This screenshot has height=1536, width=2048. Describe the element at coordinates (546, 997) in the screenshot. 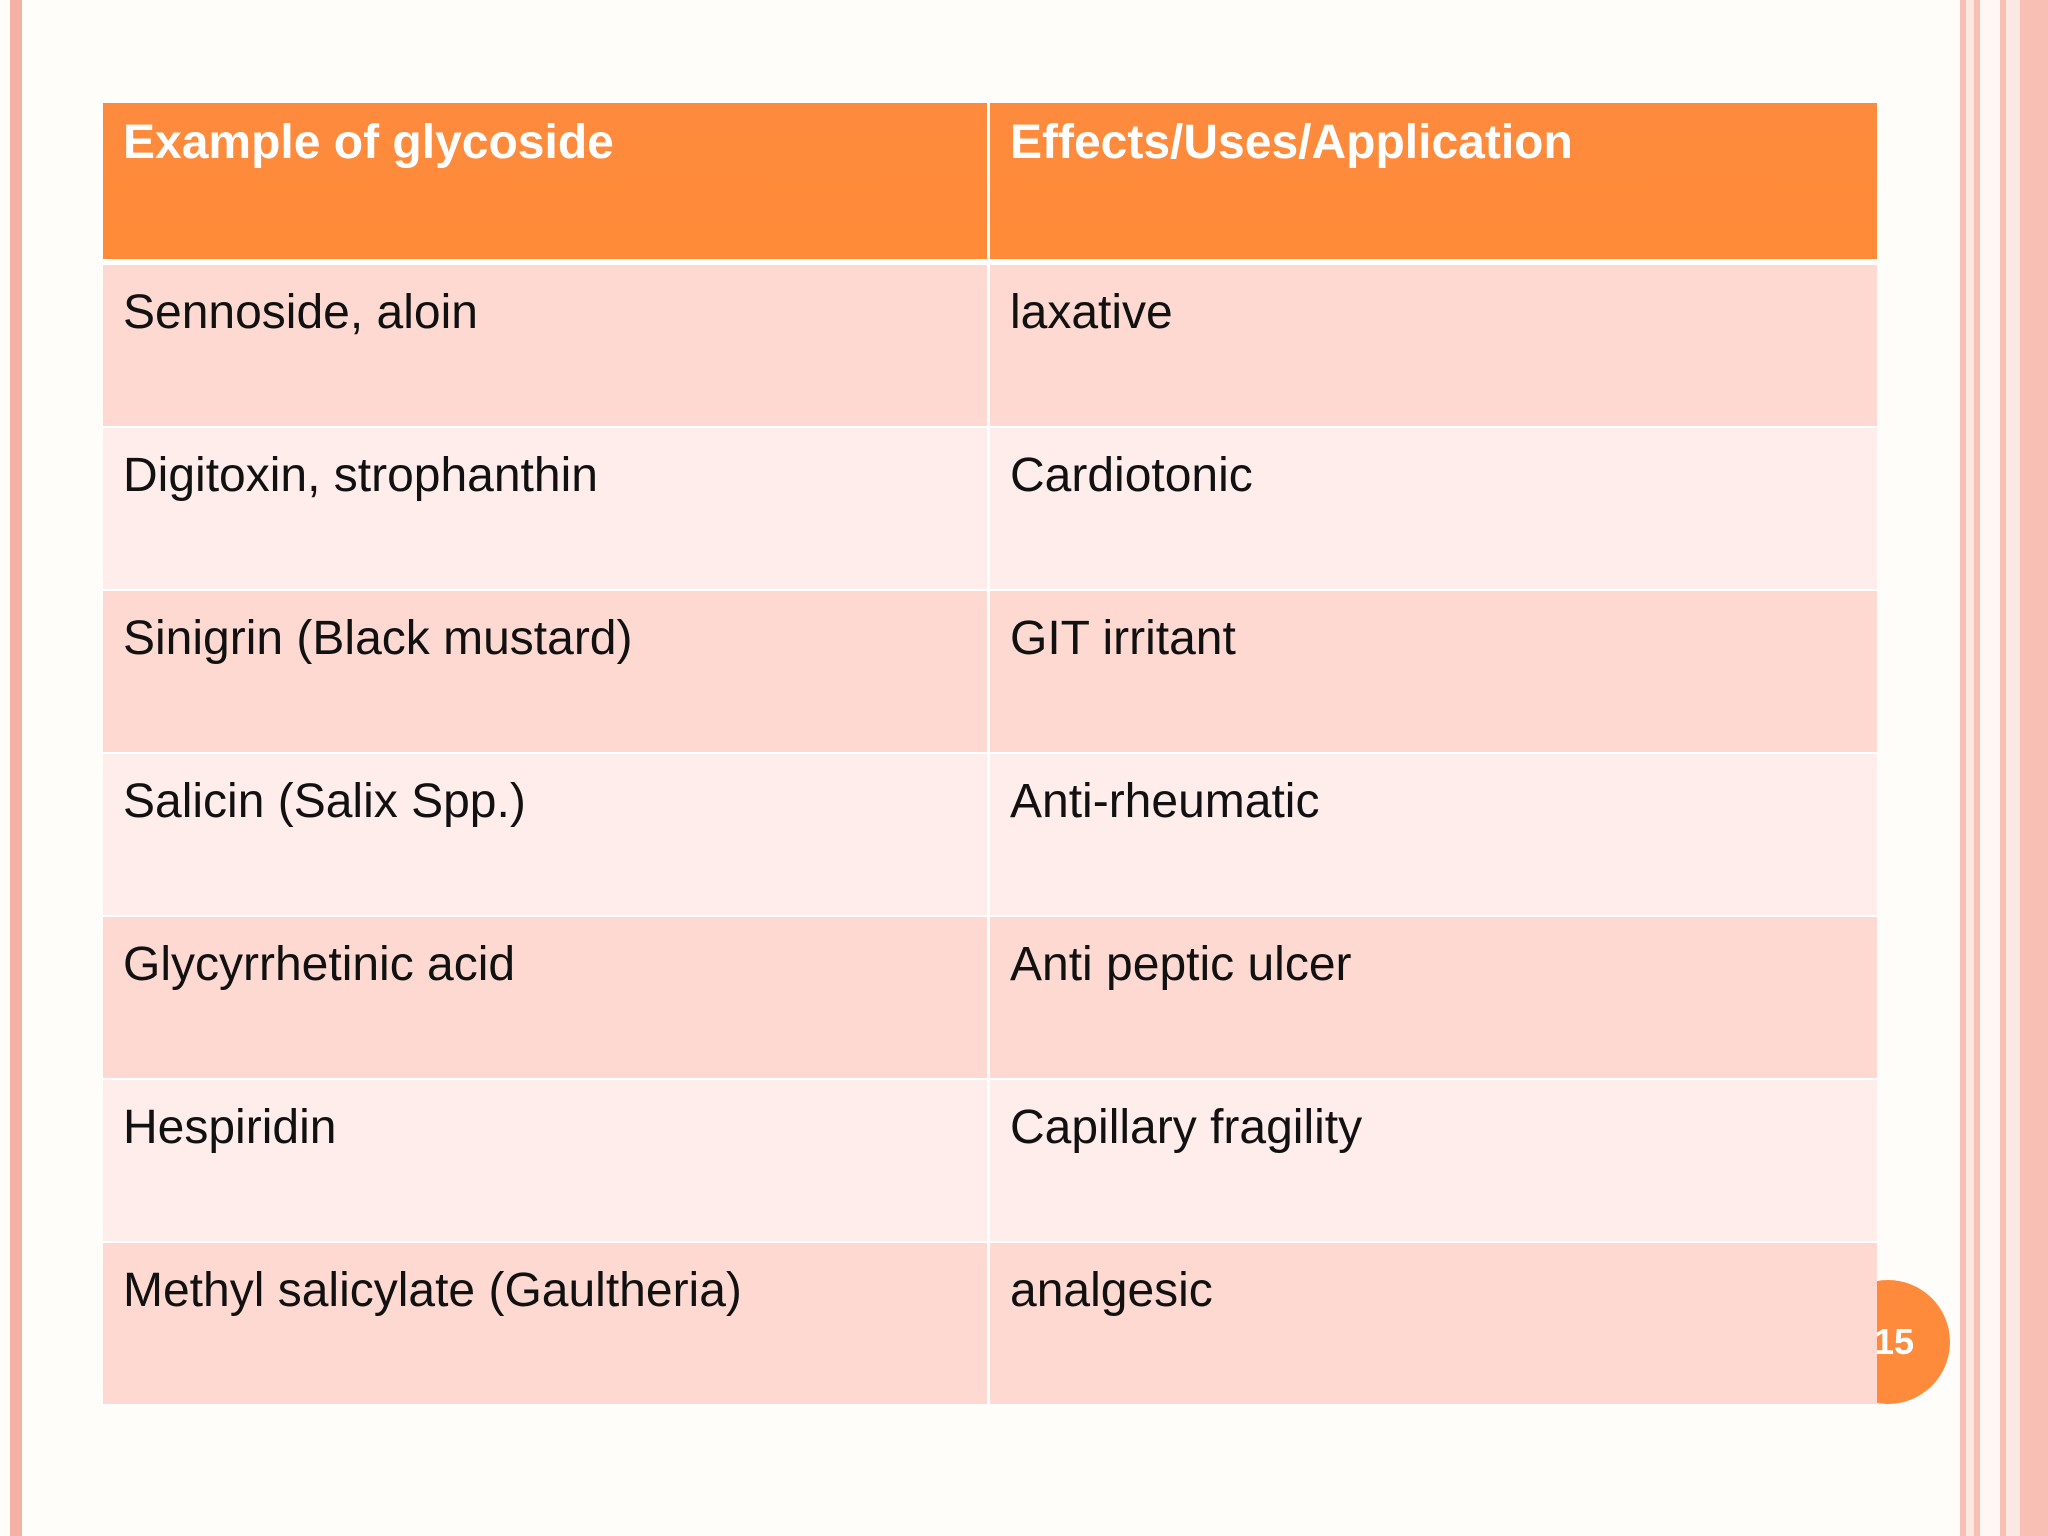

I see `cell-glycoside: Glycyrrhetinic acid` at that location.